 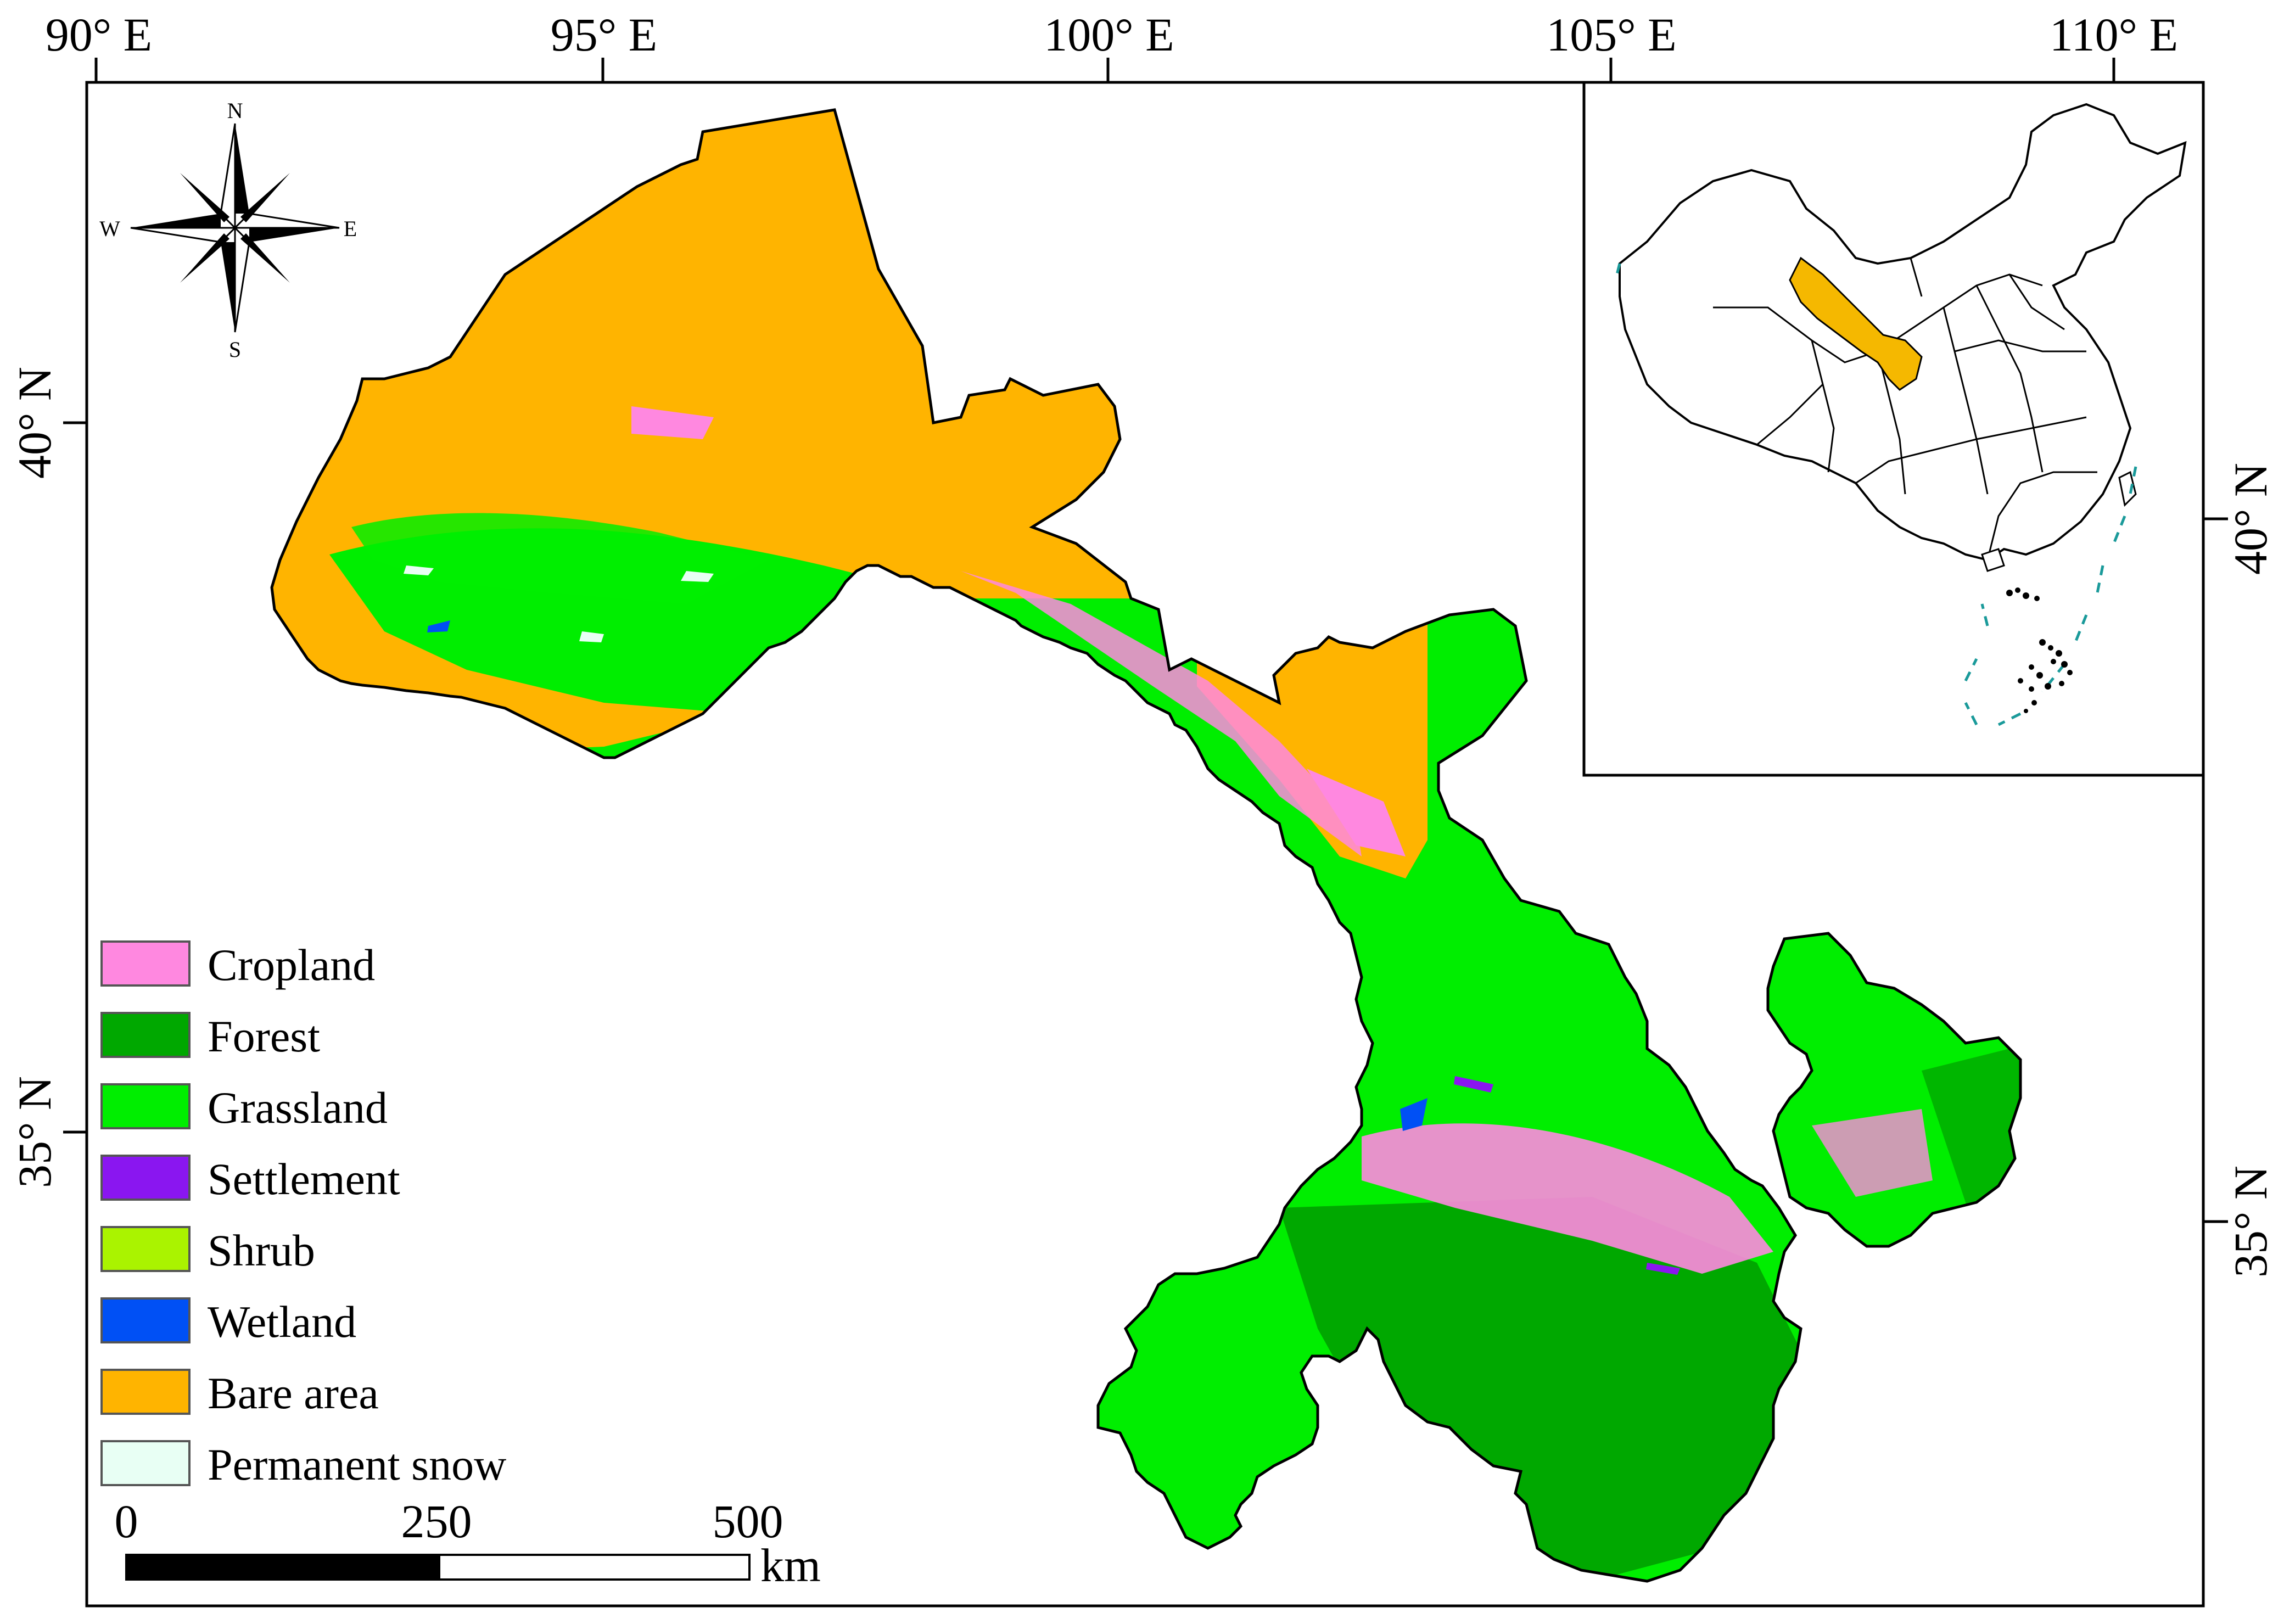 What do you see at coordinates (2114, 35) in the screenshot?
I see `top-tick-label: 110° E` at bounding box center [2114, 35].